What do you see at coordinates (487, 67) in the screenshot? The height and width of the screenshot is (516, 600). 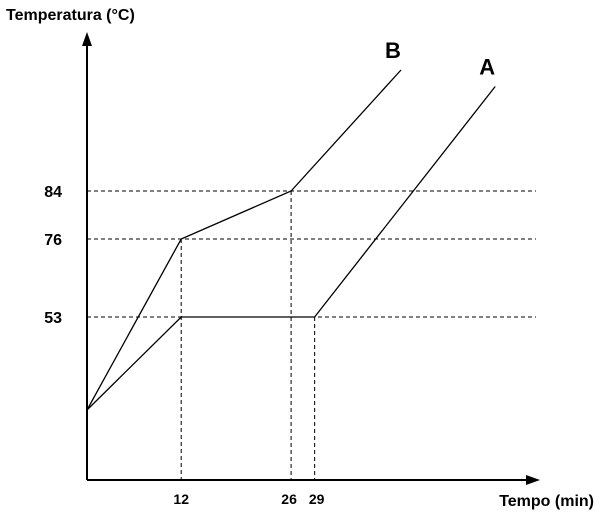 I see `series-label-A: A` at bounding box center [487, 67].